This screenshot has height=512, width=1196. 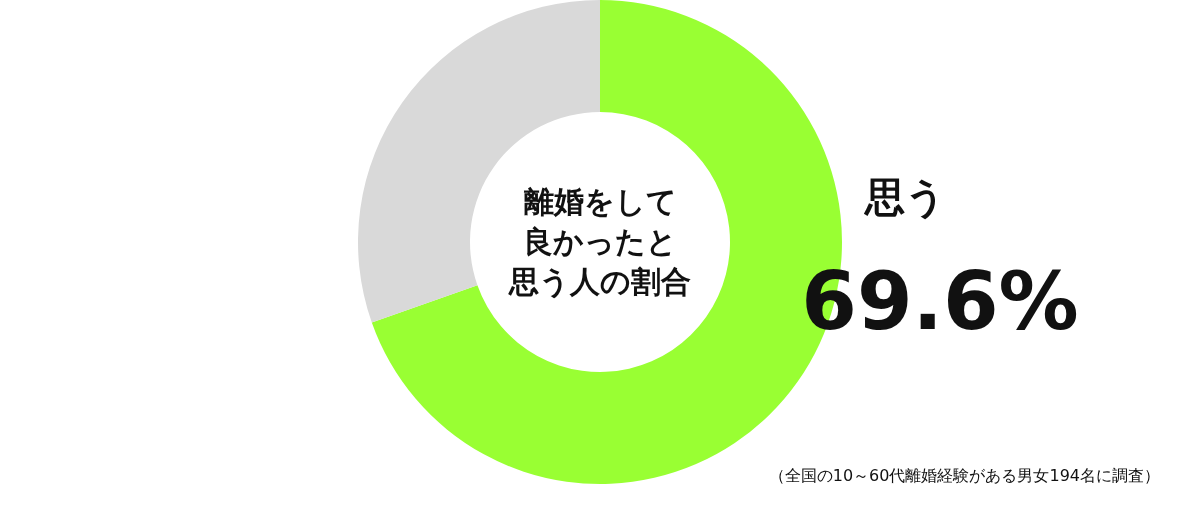 I want to click on slice-label: 思う, so click(x=904, y=197).